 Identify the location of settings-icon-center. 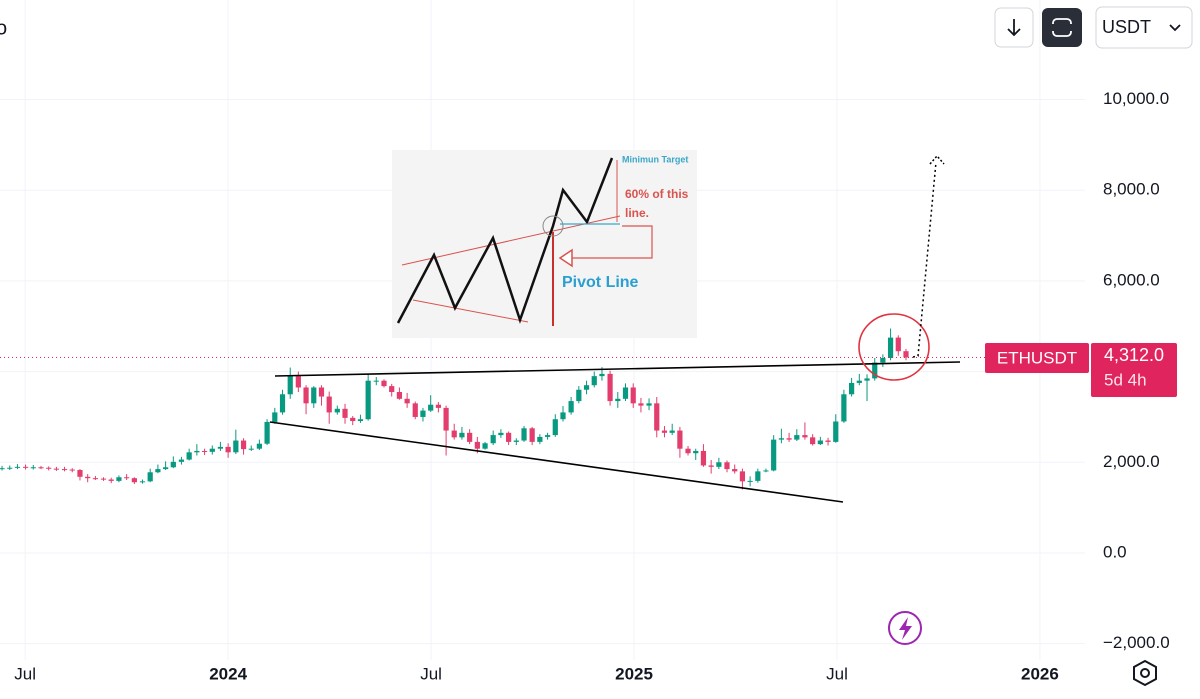
(1145, 673).